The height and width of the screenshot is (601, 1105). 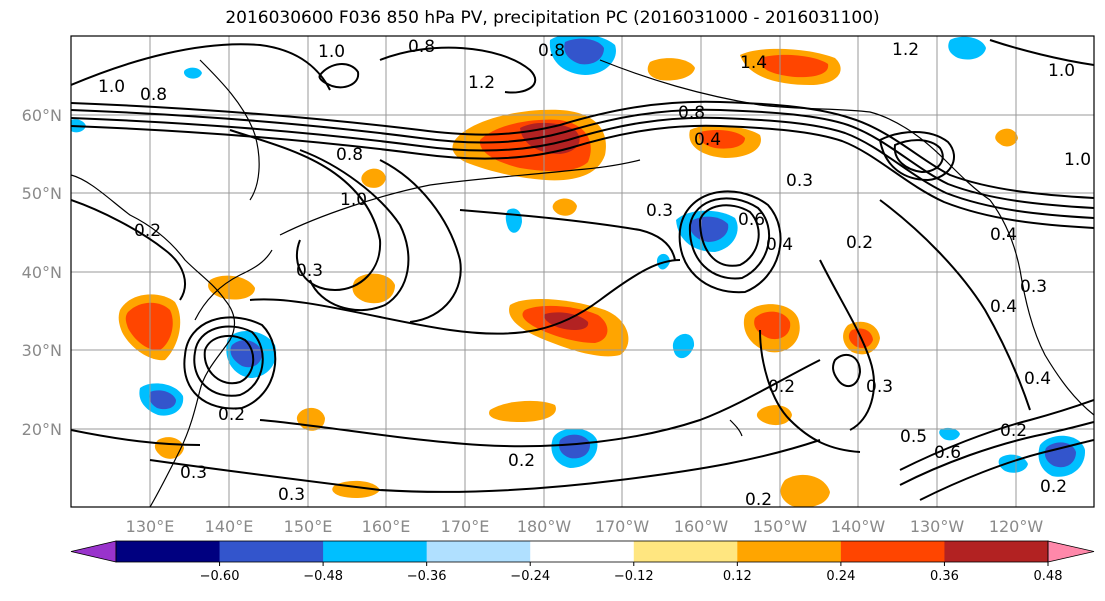 What do you see at coordinates (233, 285) in the screenshot?
I see `coastline-japan` at bounding box center [233, 285].